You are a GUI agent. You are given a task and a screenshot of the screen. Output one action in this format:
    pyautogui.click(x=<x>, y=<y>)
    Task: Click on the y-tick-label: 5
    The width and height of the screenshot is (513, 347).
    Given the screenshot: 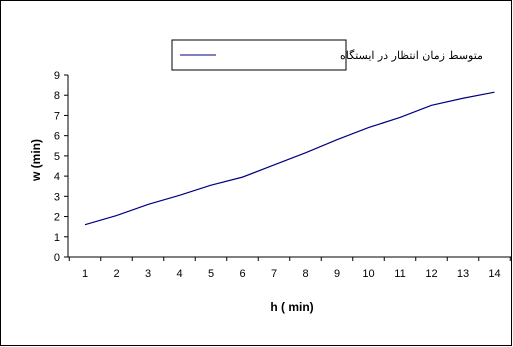 What is the action you would take?
    pyautogui.click(x=57, y=157)
    